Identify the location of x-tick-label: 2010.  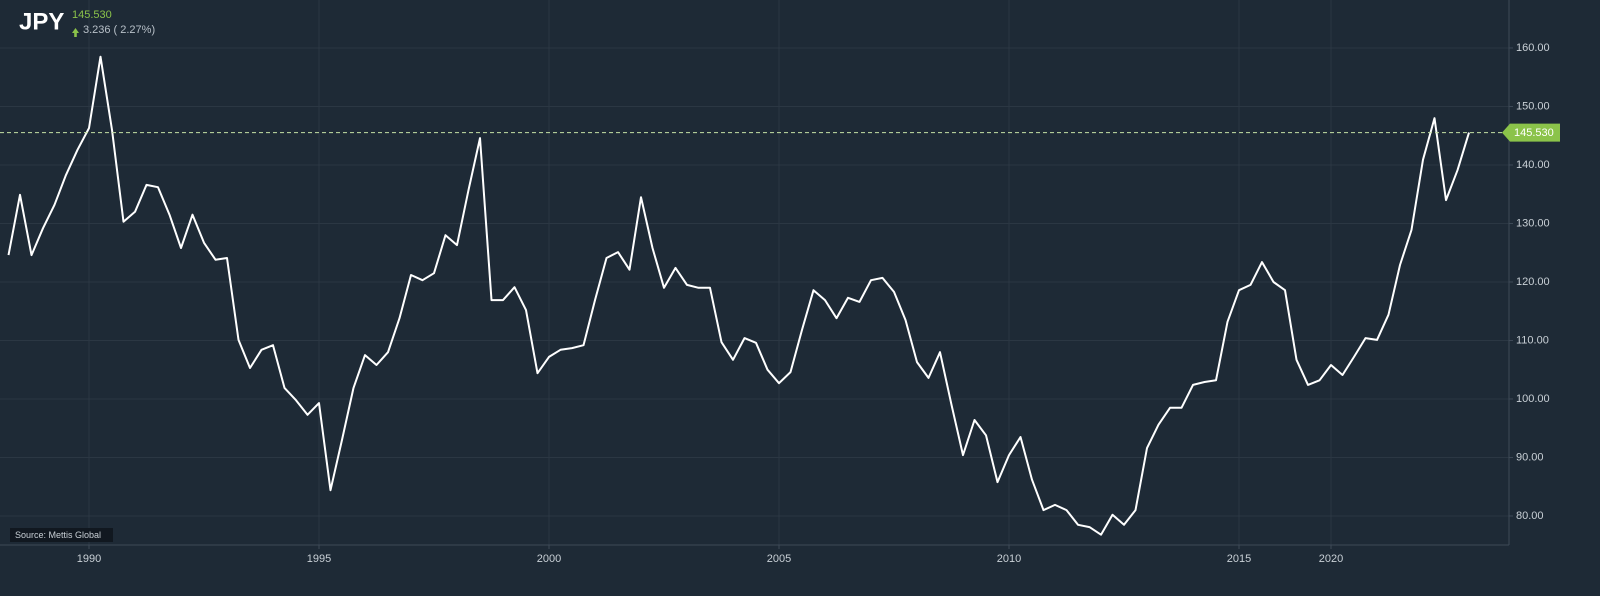
(1009, 559).